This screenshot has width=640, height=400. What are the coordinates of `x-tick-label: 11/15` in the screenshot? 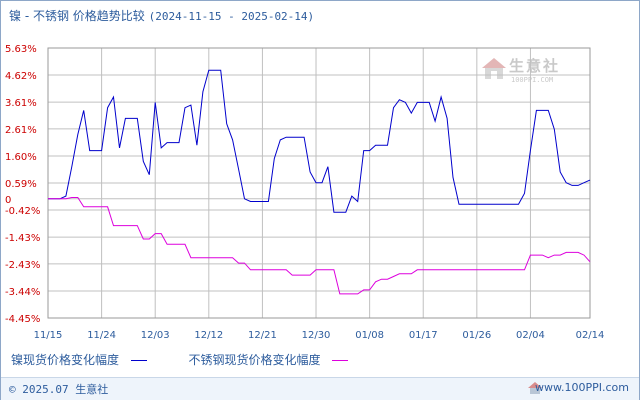 It's located at (48, 335).